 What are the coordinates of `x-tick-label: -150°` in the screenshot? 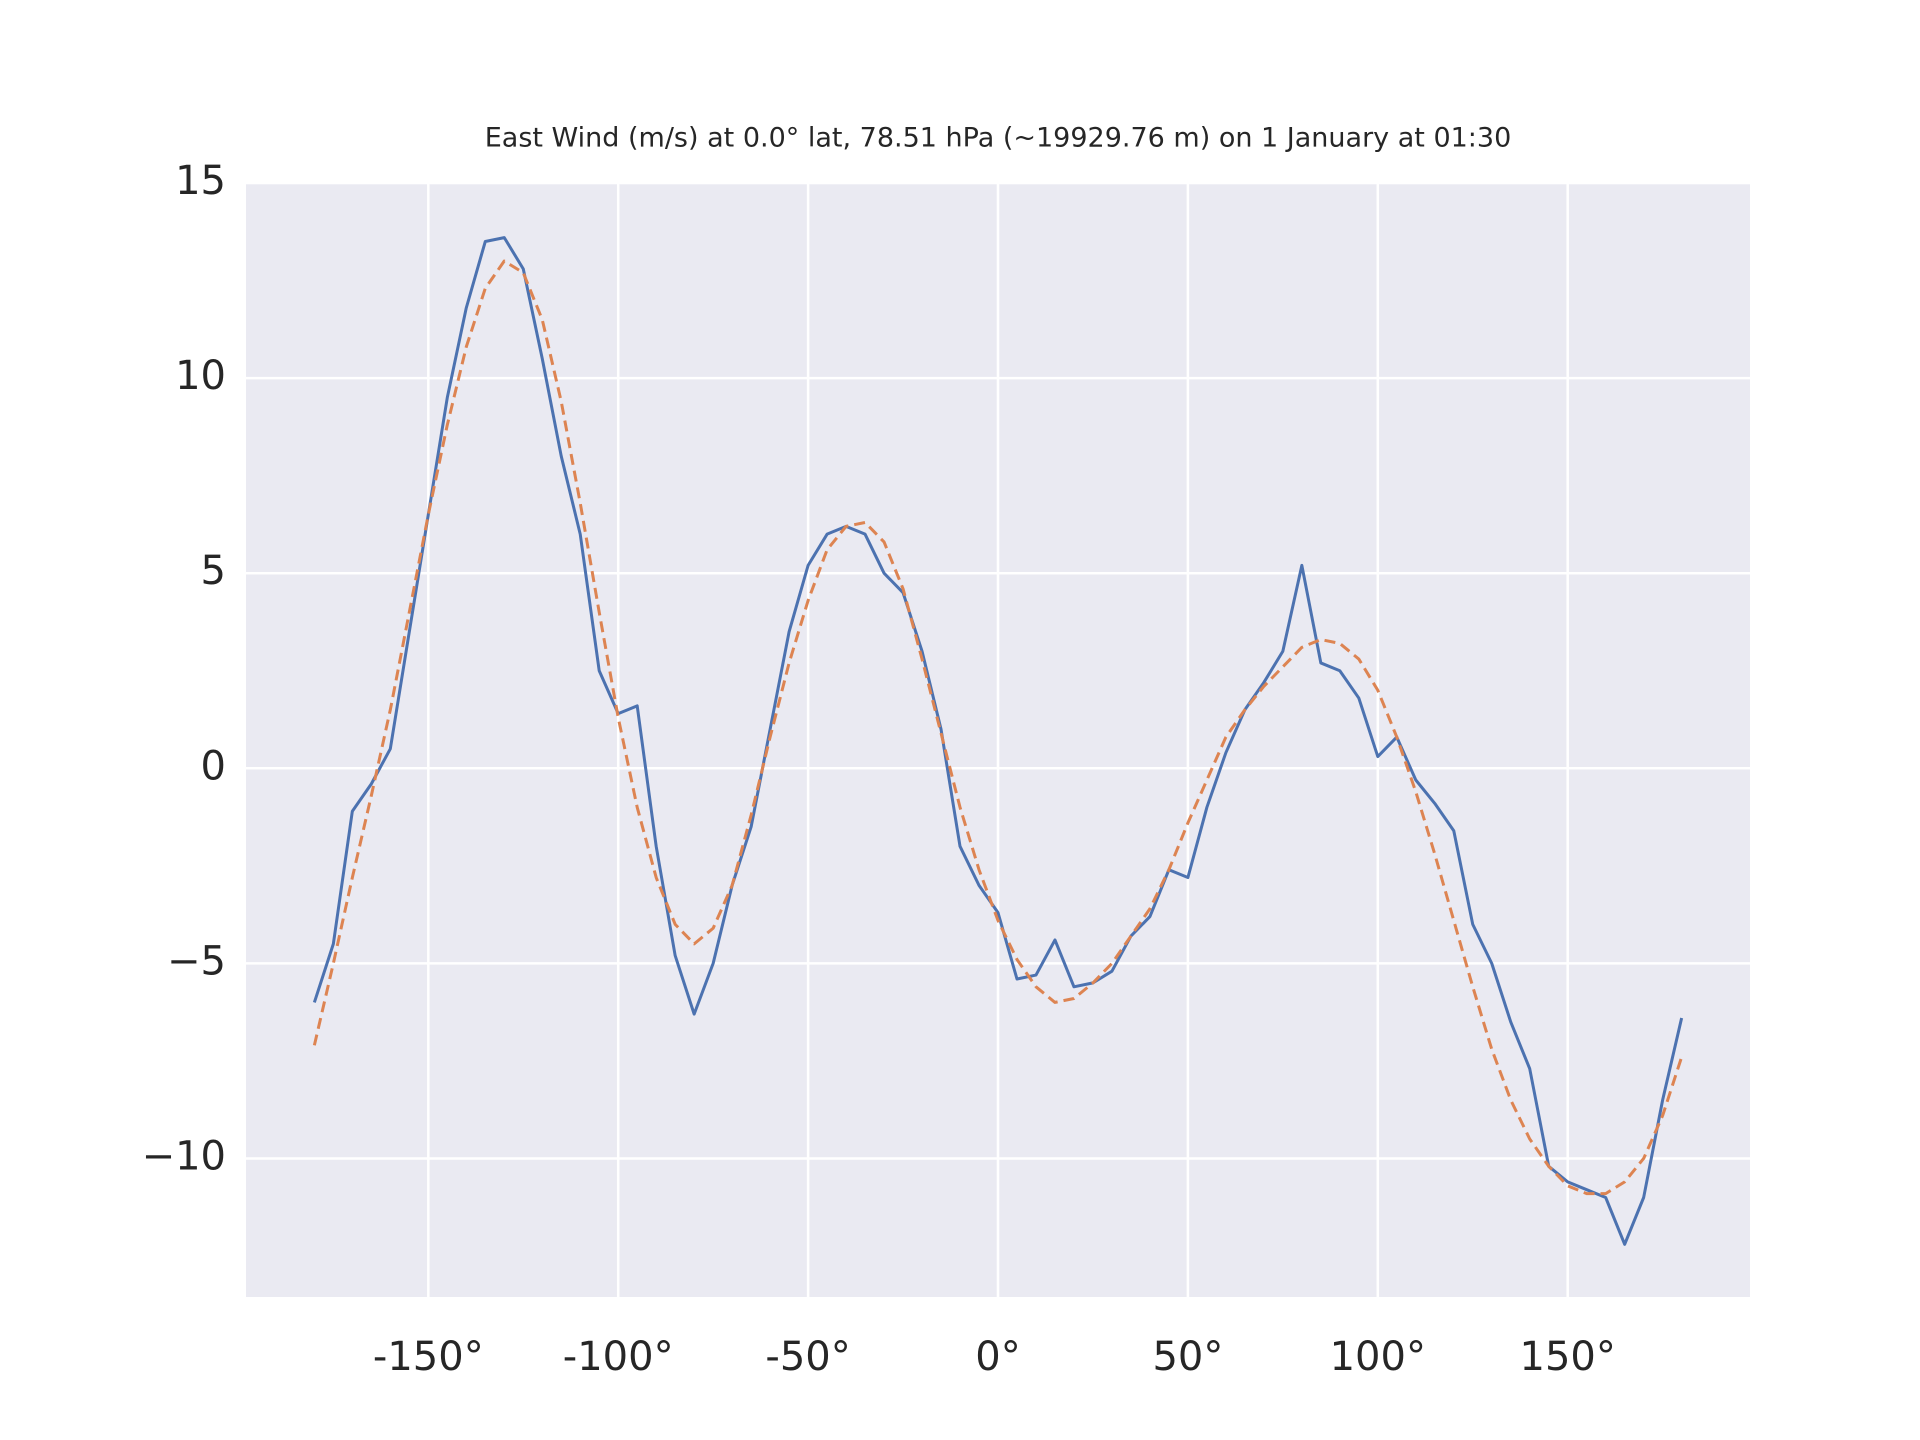 It's located at (428, 1357).